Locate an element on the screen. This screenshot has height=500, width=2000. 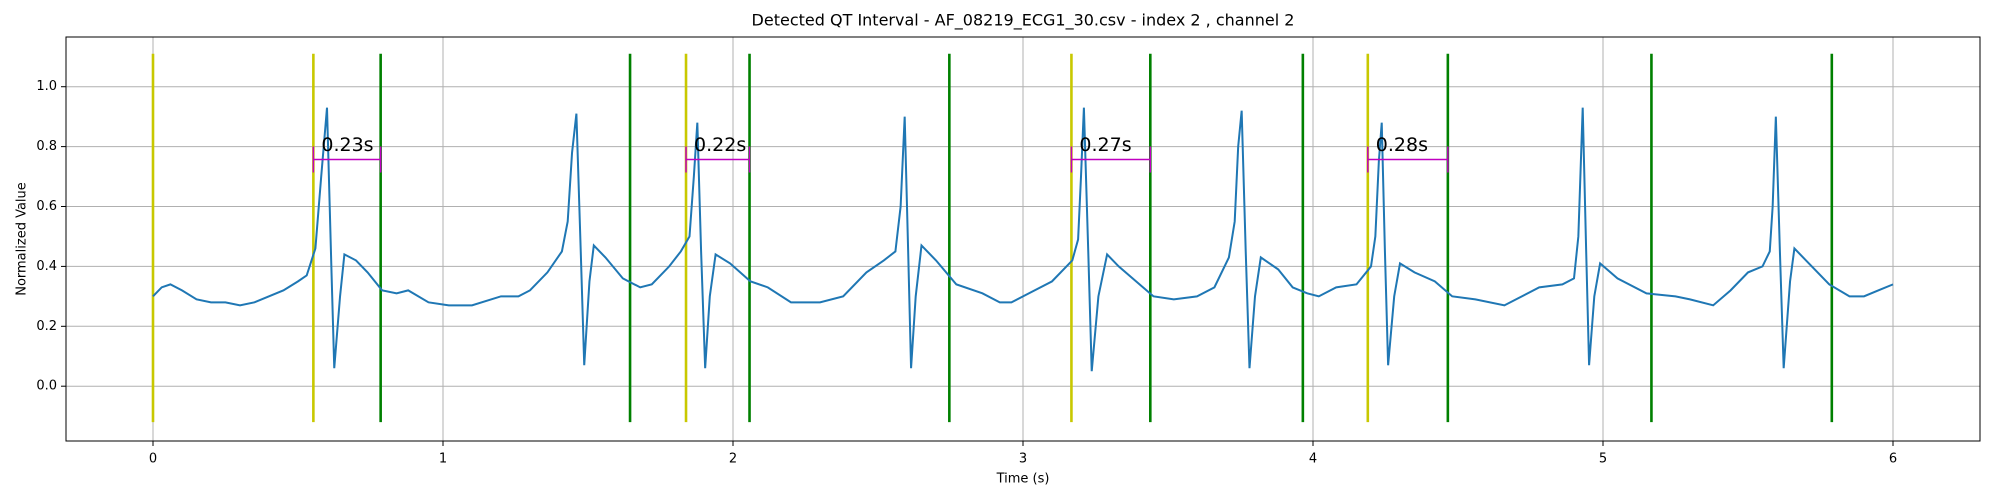
y-axis-label: Normalized Value is located at coordinates (22, 239).